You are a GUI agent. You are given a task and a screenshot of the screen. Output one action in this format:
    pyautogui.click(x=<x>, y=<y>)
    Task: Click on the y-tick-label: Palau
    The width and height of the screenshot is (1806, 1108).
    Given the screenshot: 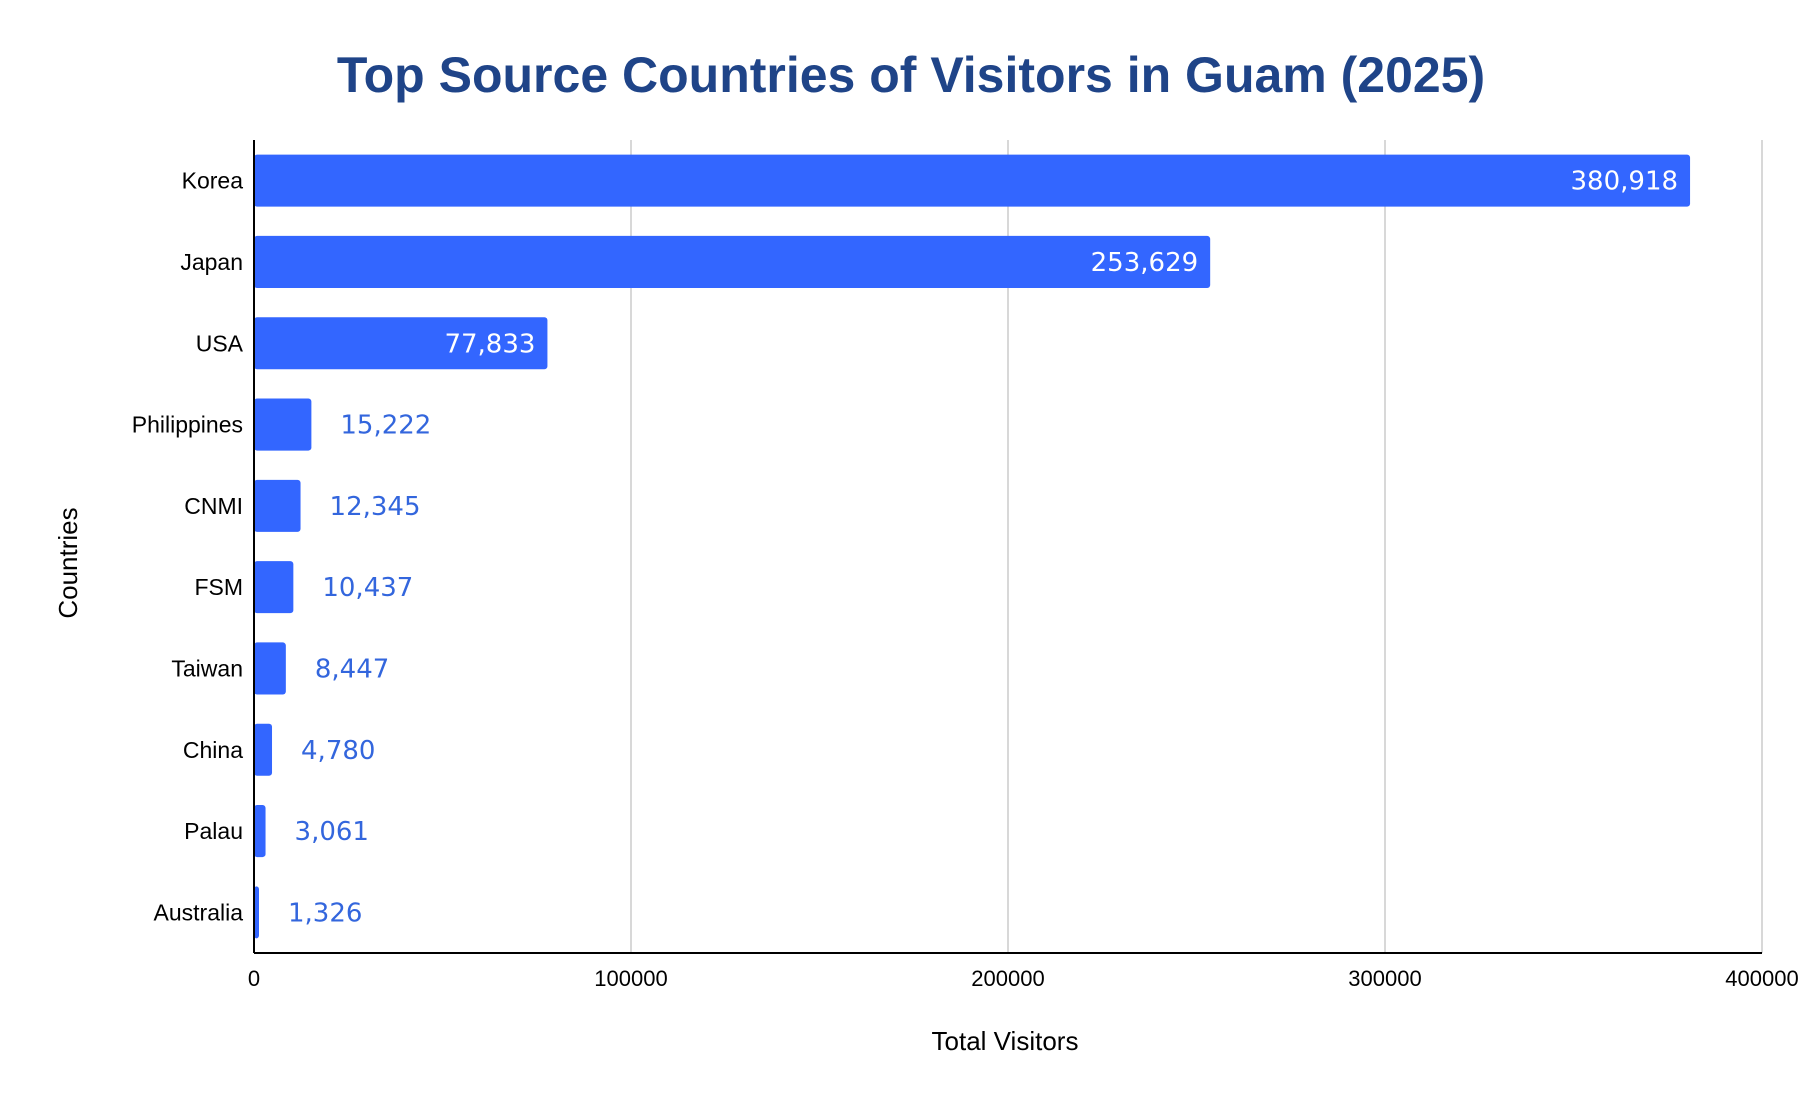 What is the action you would take?
    pyautogui.click(x=213, y=831)
    